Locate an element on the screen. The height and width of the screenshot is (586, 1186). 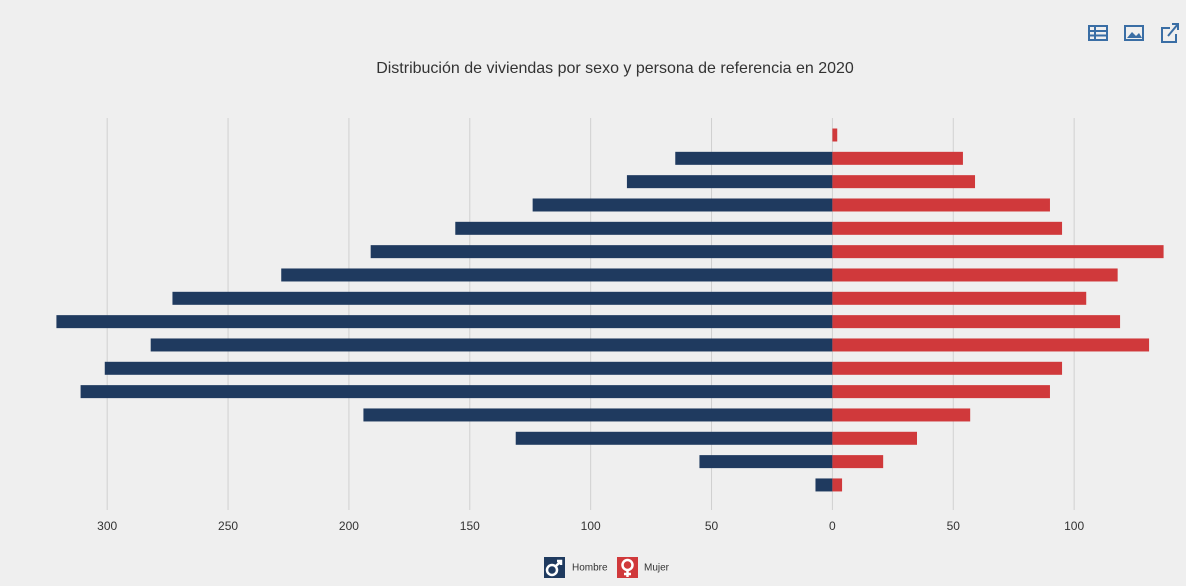
x-tick-label: 200 is located at coordinates (349, 526).